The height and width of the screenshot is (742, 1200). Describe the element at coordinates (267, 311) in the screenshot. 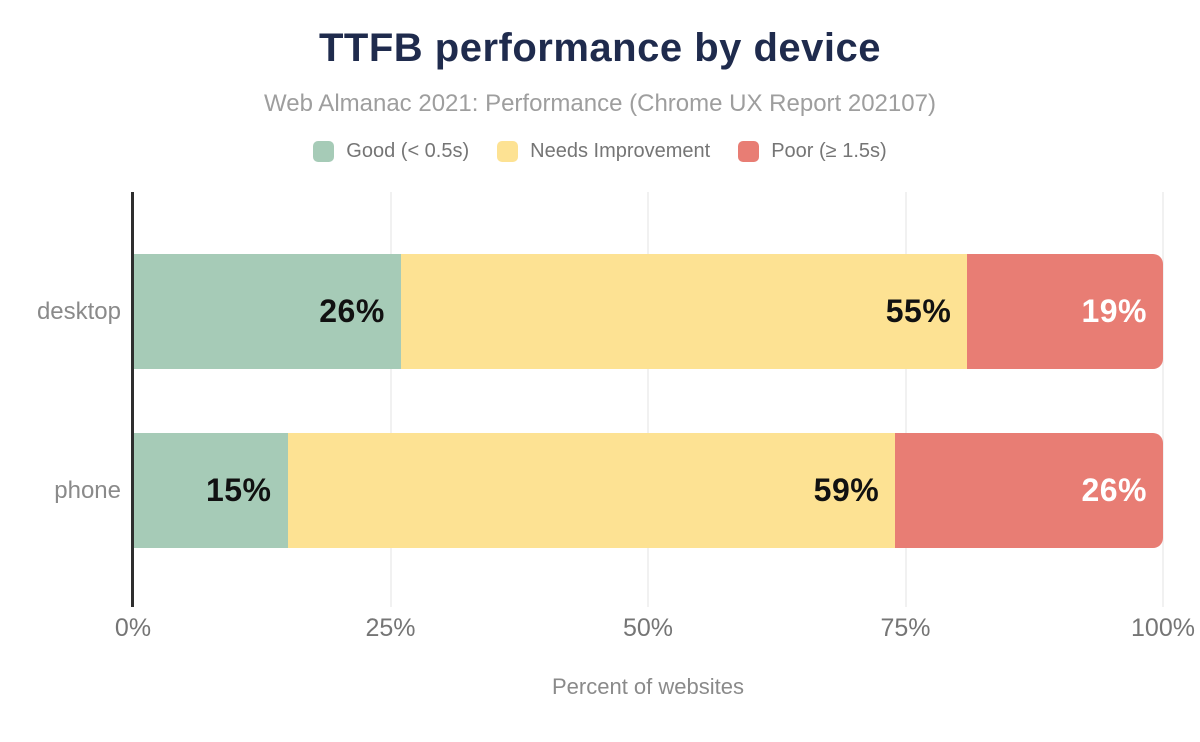

I see `bar-segment-desktop-0: 26%` at that location.